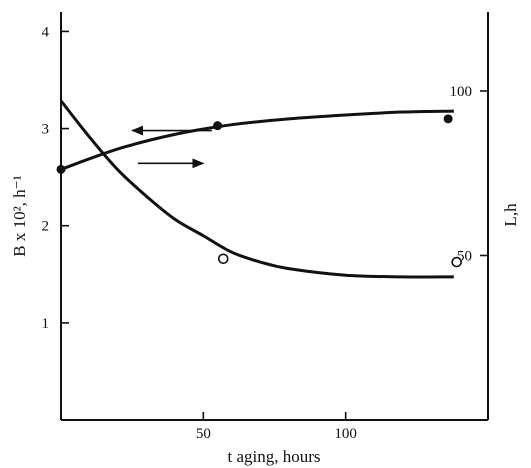  Describe the element at coordinates (46, 130) in the screenshot. I see `left-y-tick-label: 3` at that location.